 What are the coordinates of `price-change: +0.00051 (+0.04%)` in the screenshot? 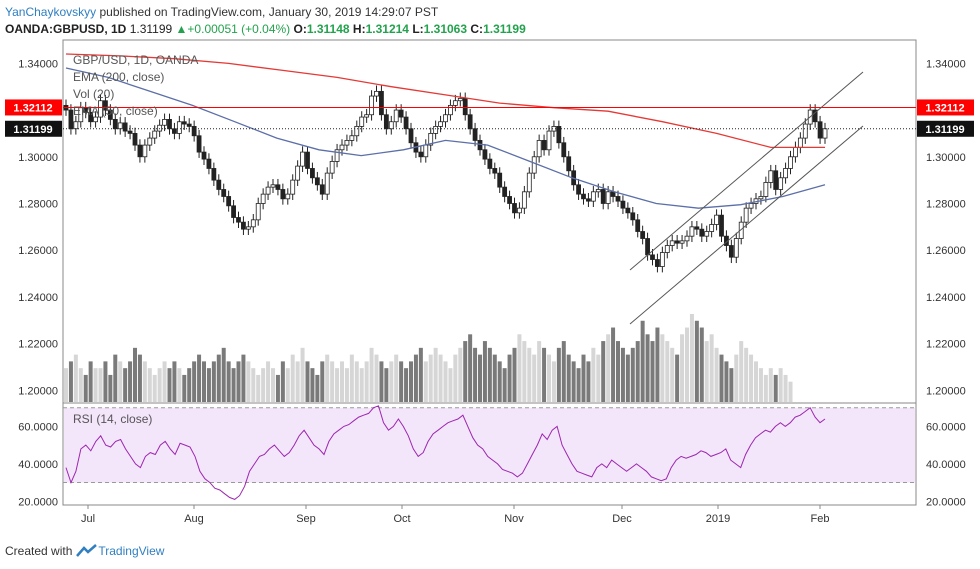 It's located at (239, 29).